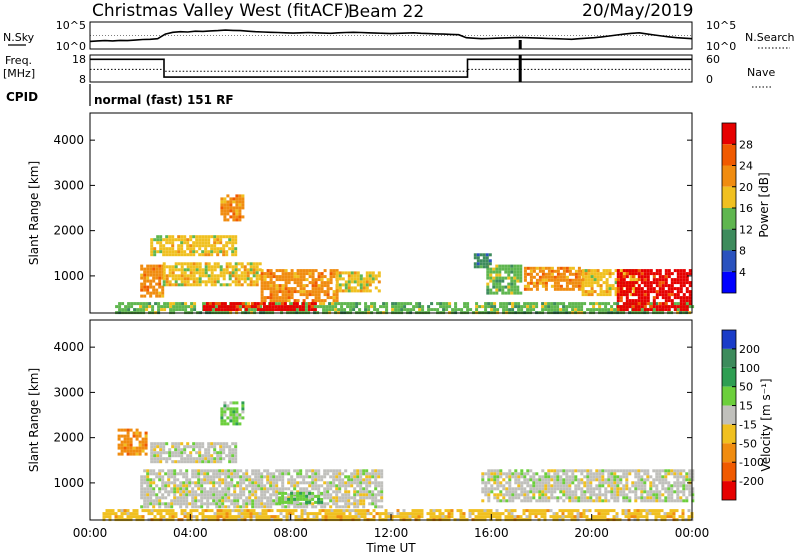  What do you see at coordinates (729, 415) in the screenshot?
I see `colorbar-frame` at bounding box center [729, 415].